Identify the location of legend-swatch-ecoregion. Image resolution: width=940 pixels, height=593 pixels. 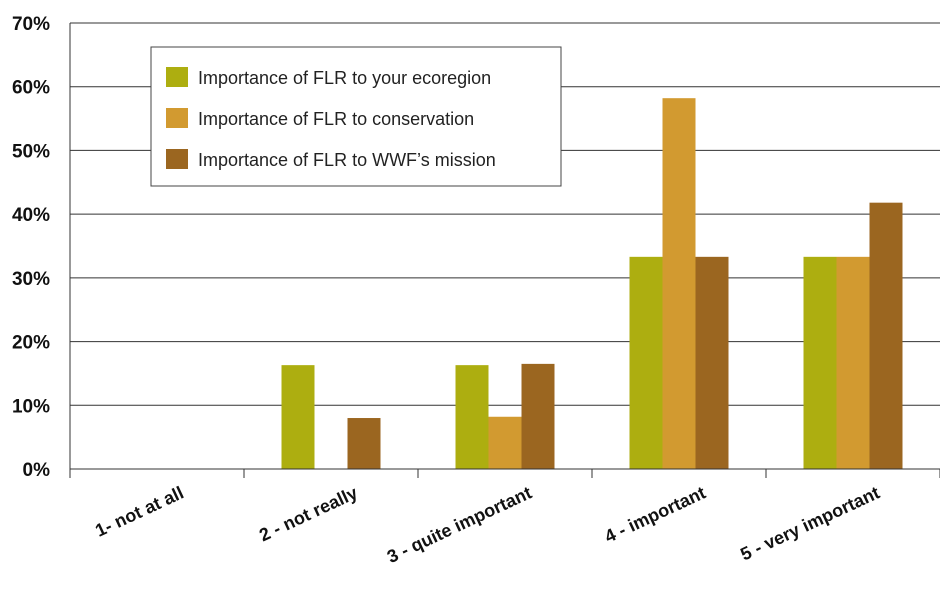
(177, 77).